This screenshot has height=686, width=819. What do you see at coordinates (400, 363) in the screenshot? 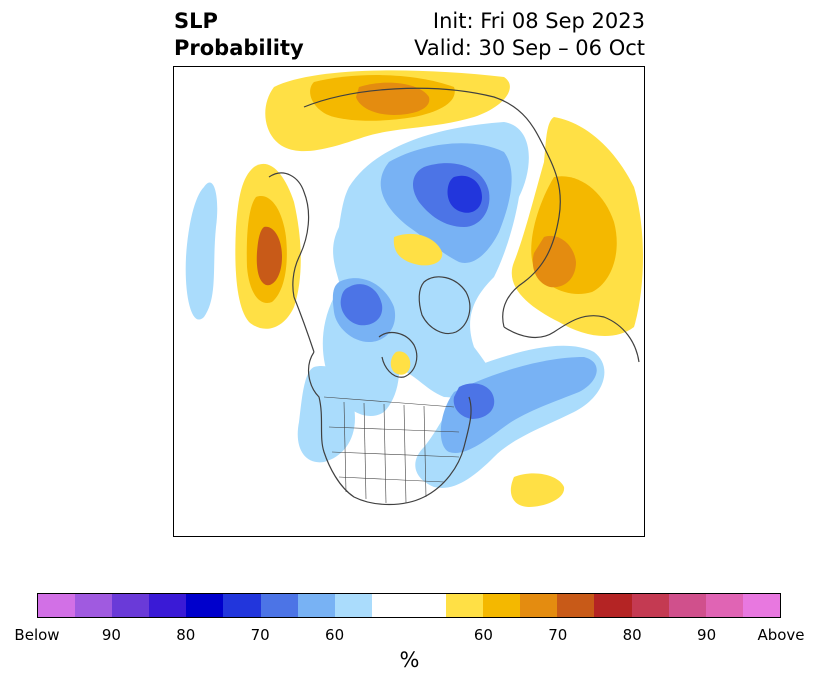
I see `hudson-yellow` at bounding box center [400, 363].